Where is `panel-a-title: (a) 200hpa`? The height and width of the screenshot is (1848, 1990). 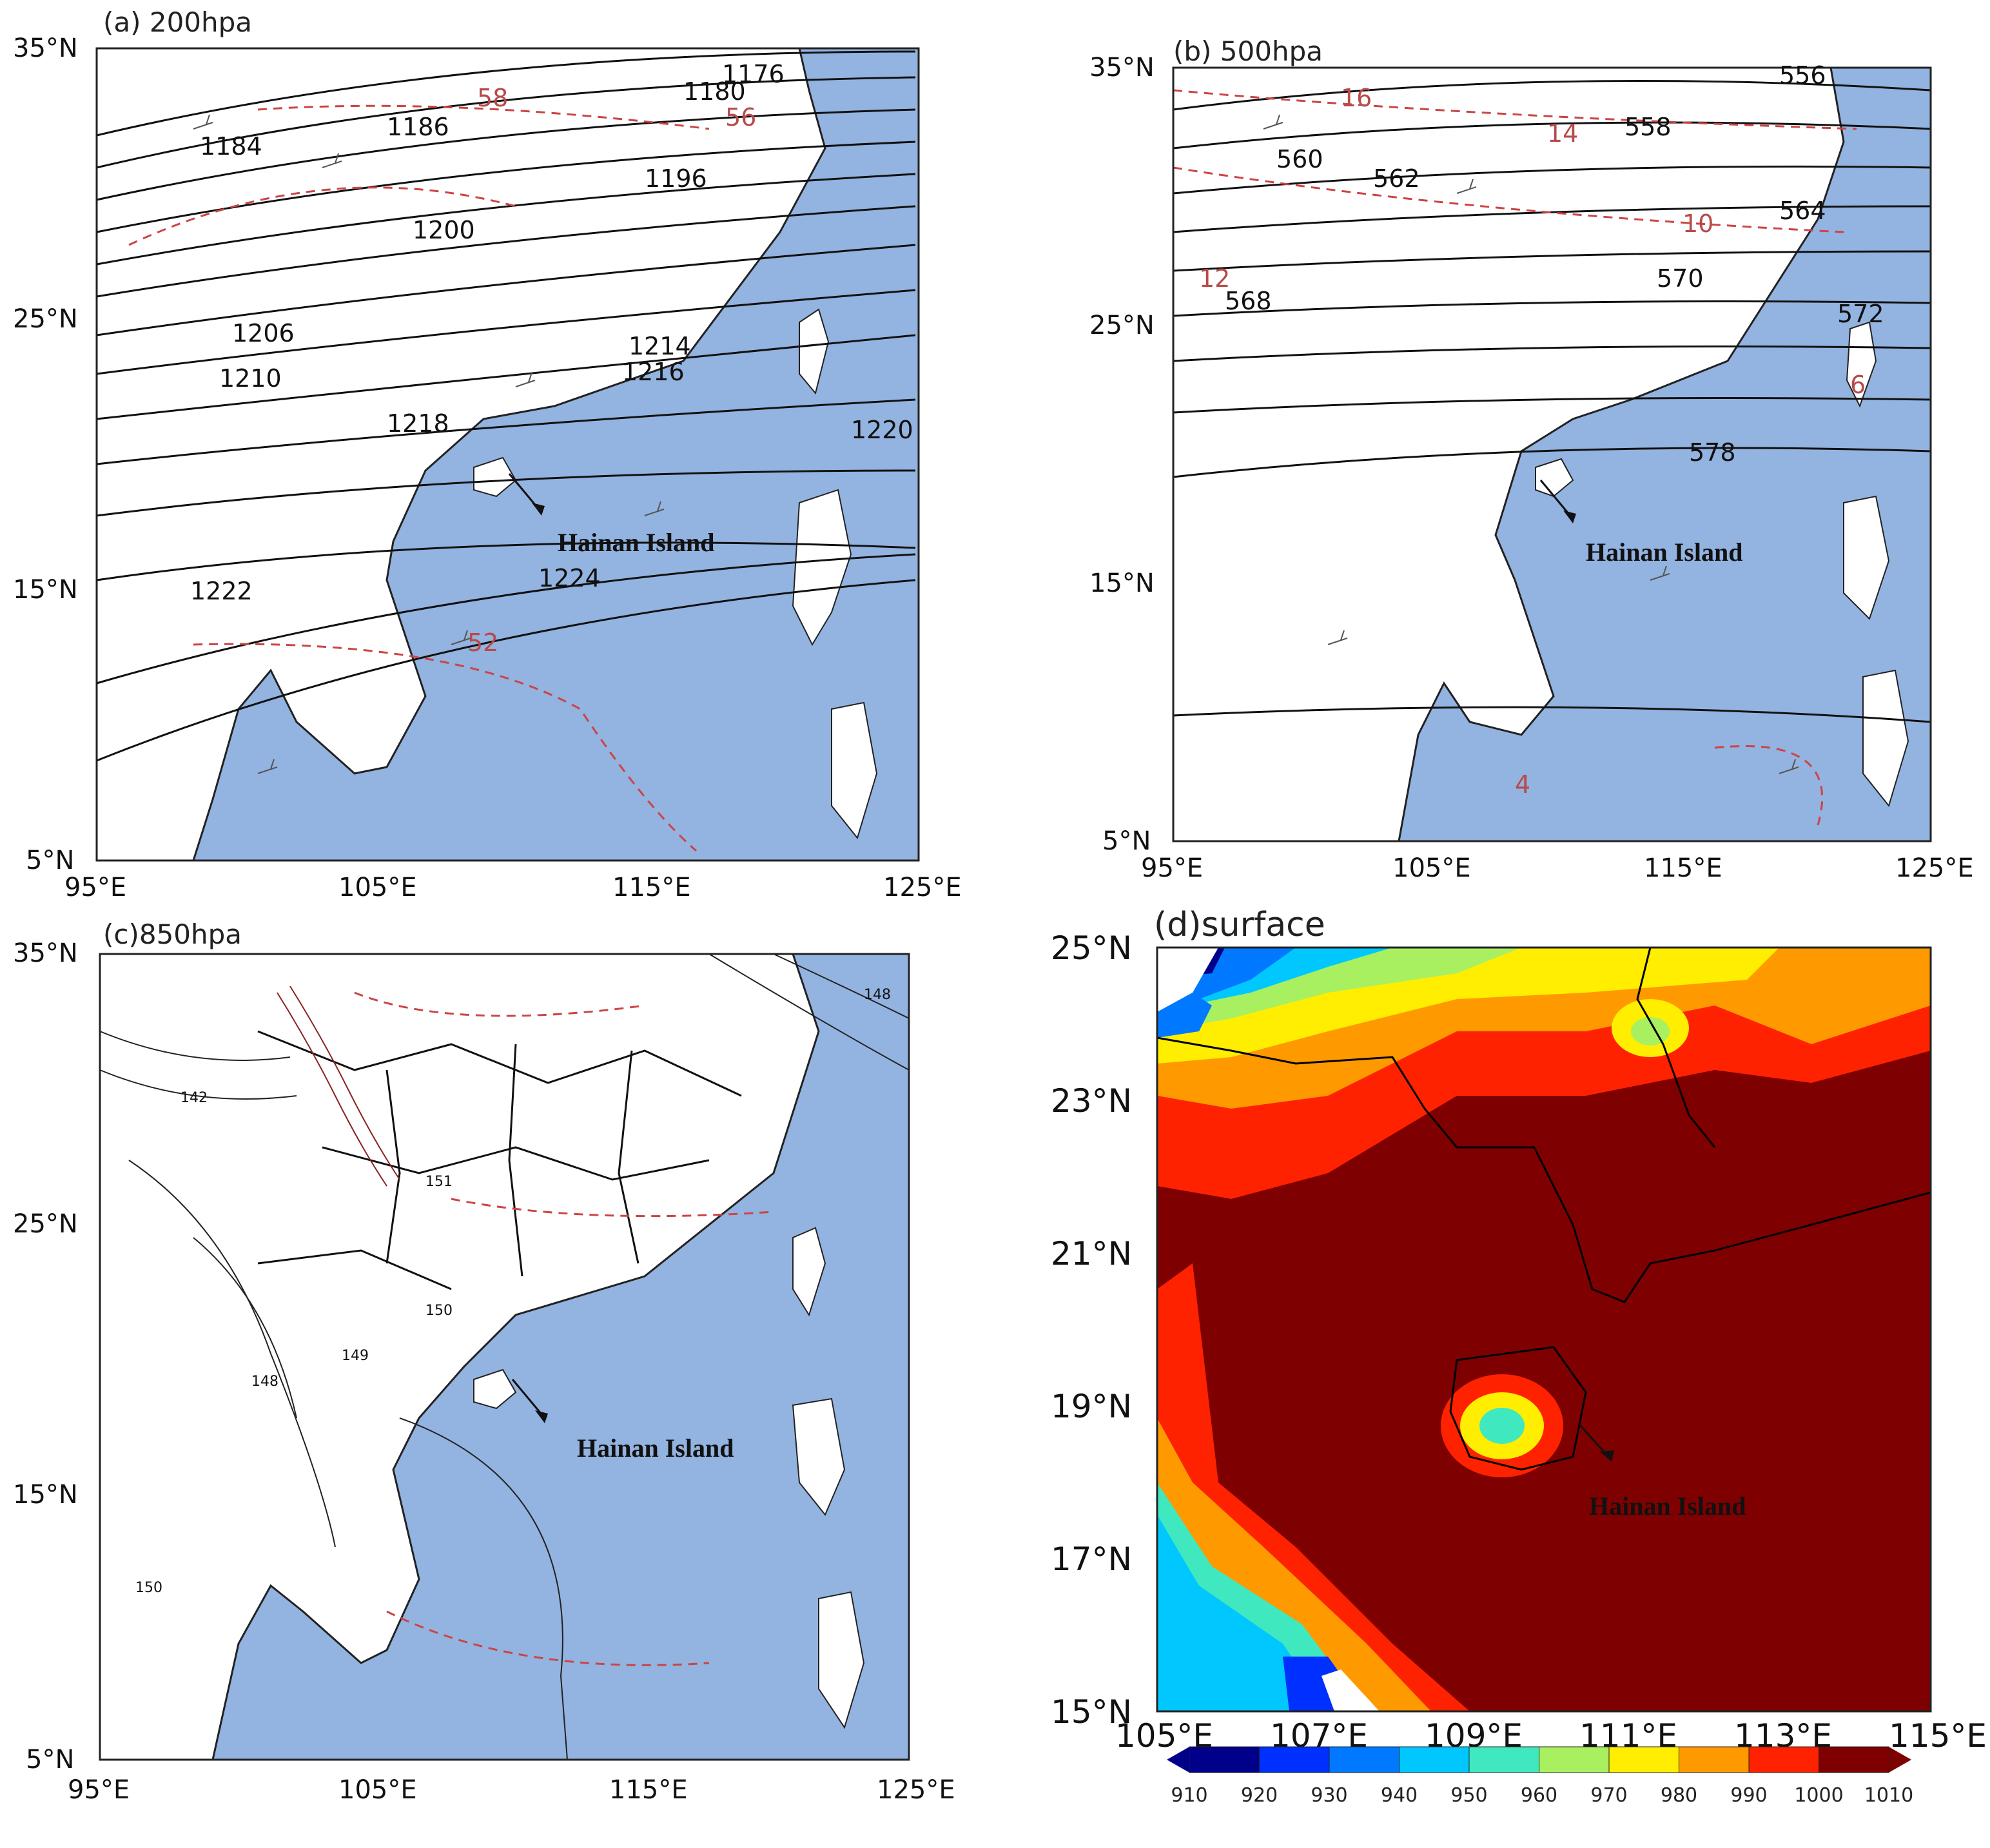
panel-a-title: (a) 200hpa is located at coordinates (178, 22).